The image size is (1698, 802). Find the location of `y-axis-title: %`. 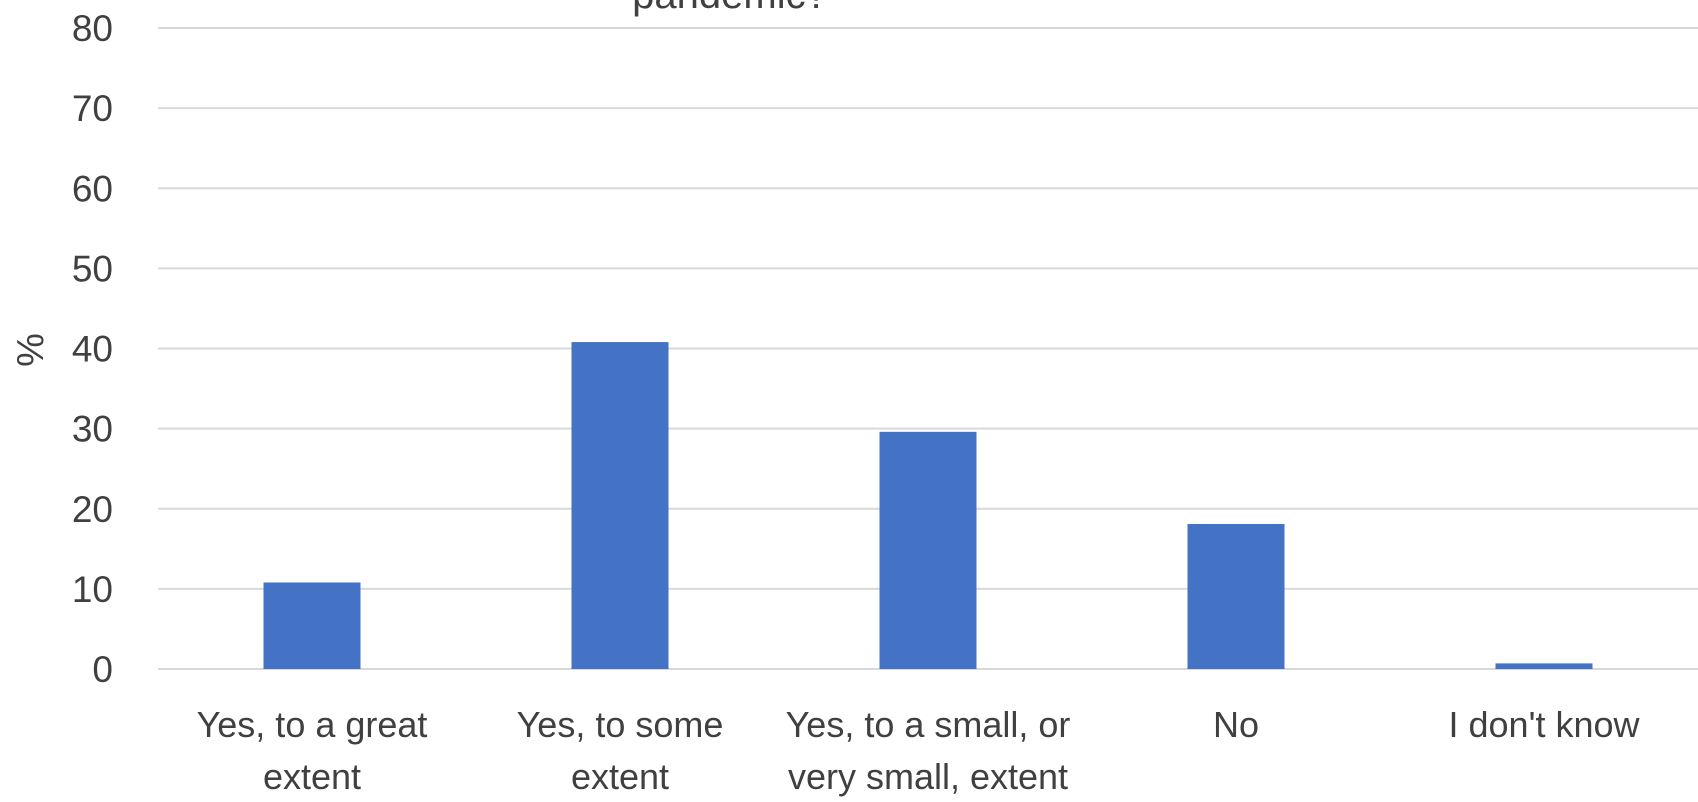

y-axis-title: % is located at coordinates (31, 350).